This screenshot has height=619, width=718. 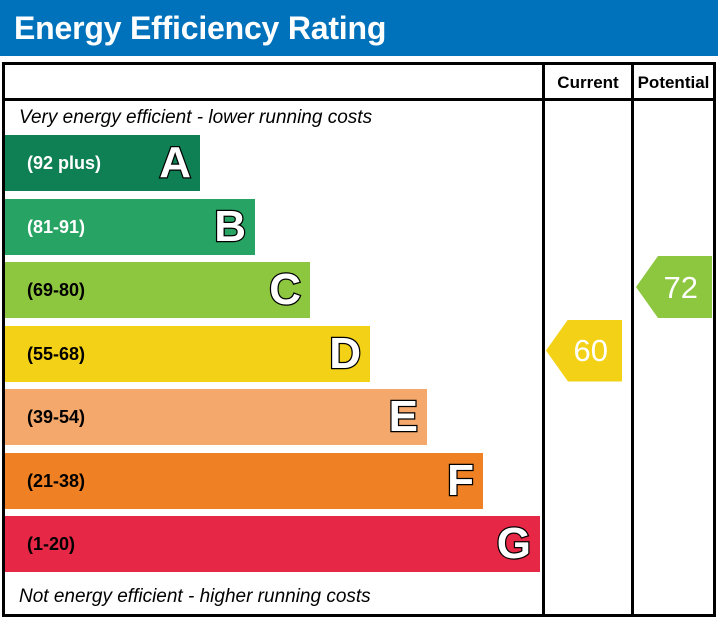 I want to click on column-divider-right, so click(x=632, y=357).